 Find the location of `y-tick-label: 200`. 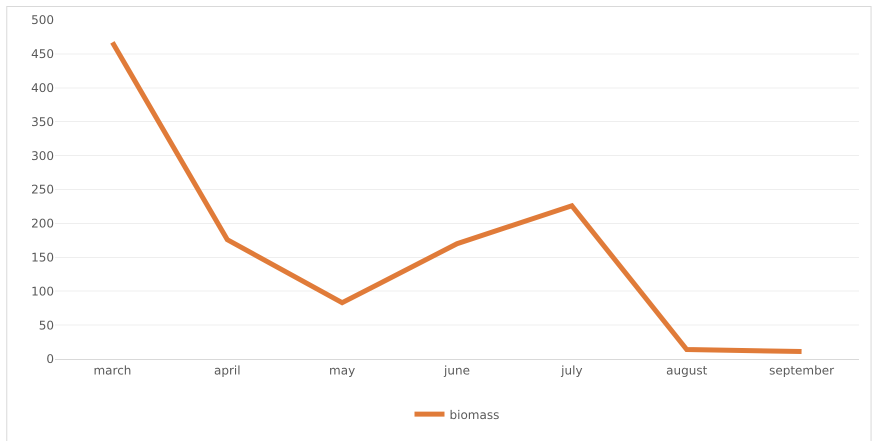

y-tick-label: 200 is located at coordinates (42, 223).